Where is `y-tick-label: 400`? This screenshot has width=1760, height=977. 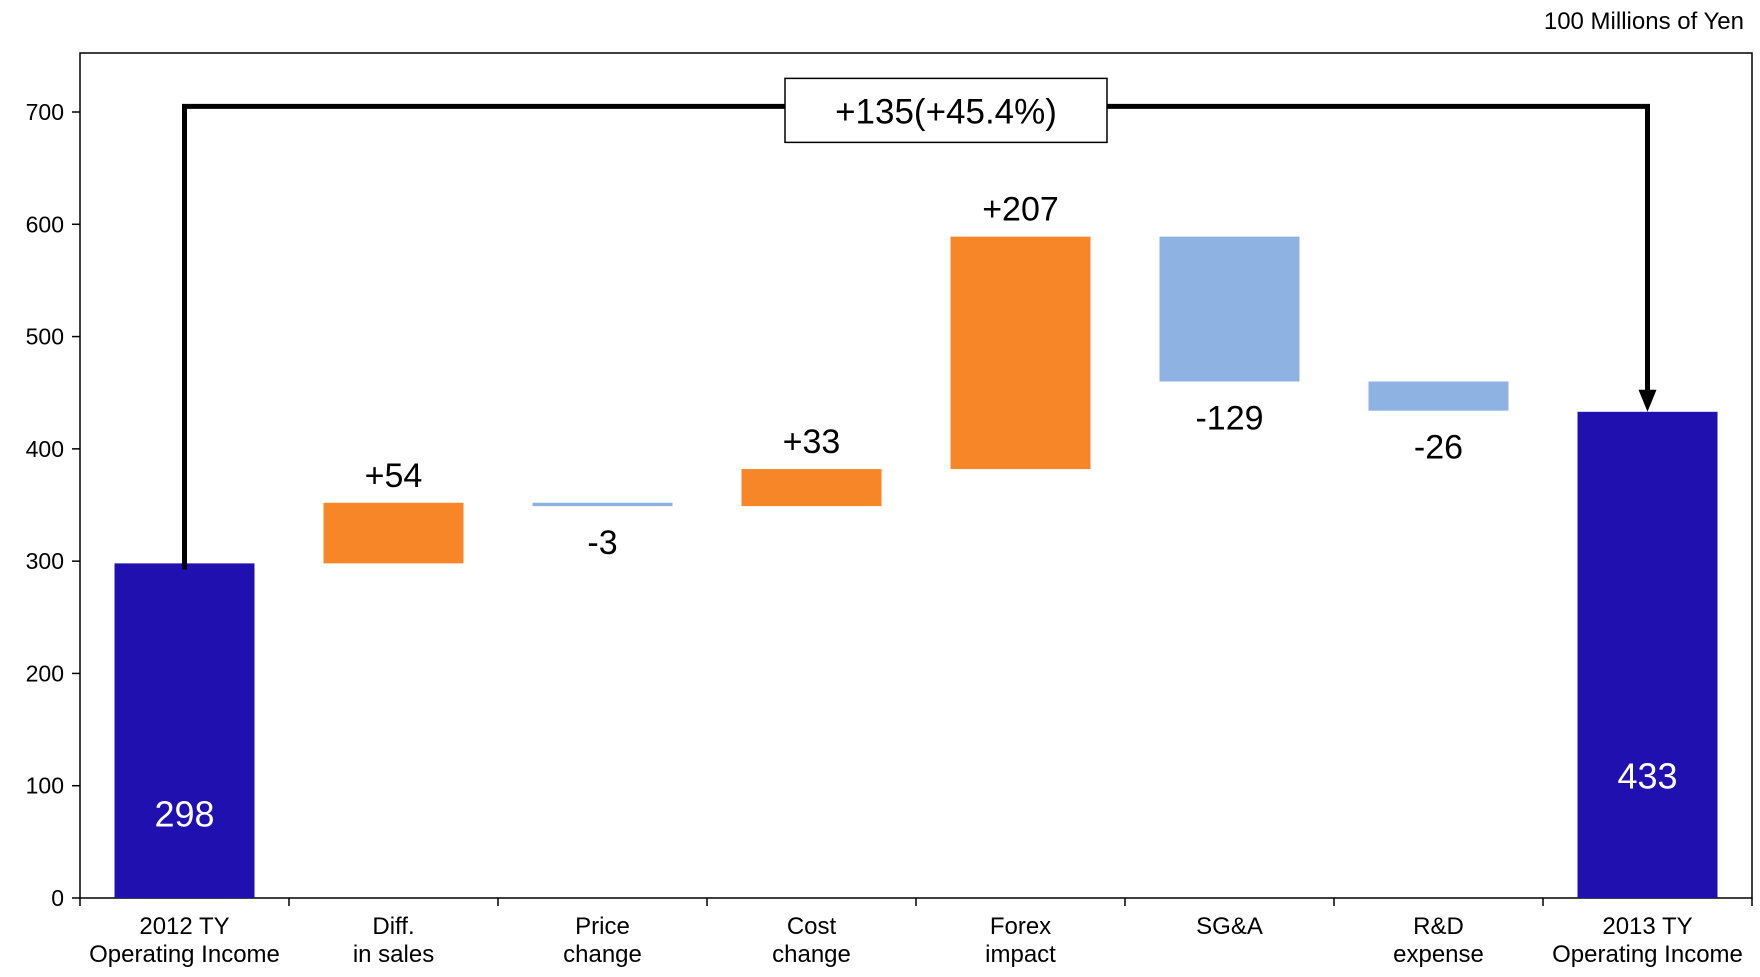
y-tick-label: 400 is located at coordinates (45, 449).